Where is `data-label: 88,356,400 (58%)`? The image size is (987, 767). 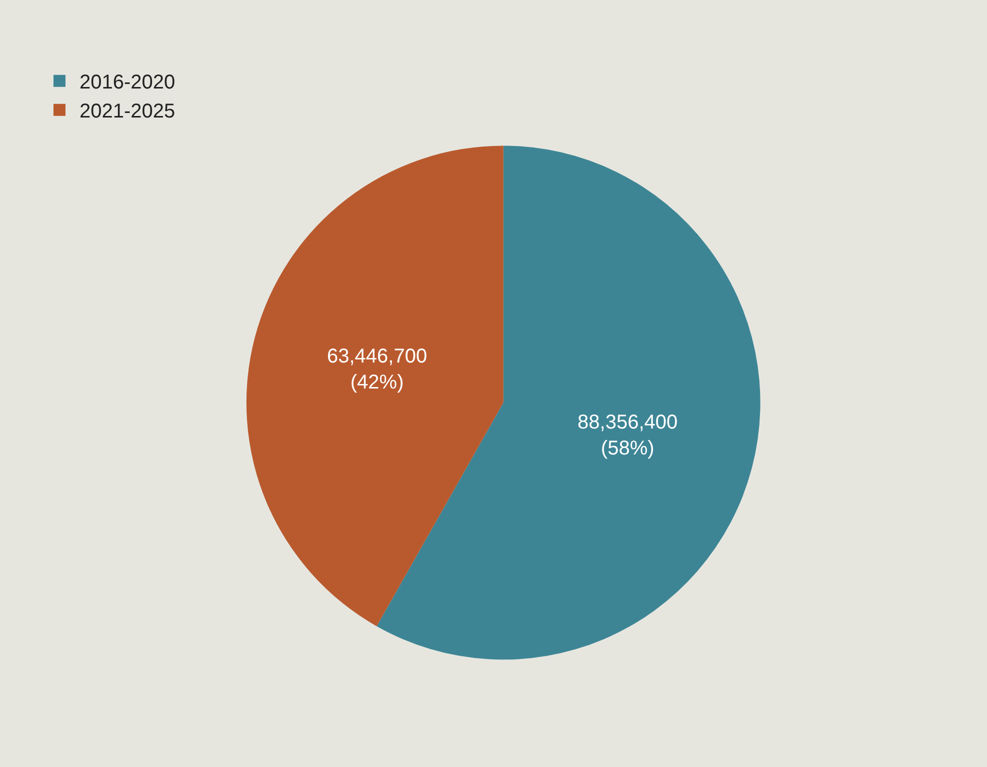
data-label: 88,356,400 (58%) is located at coordinates (628, 435).